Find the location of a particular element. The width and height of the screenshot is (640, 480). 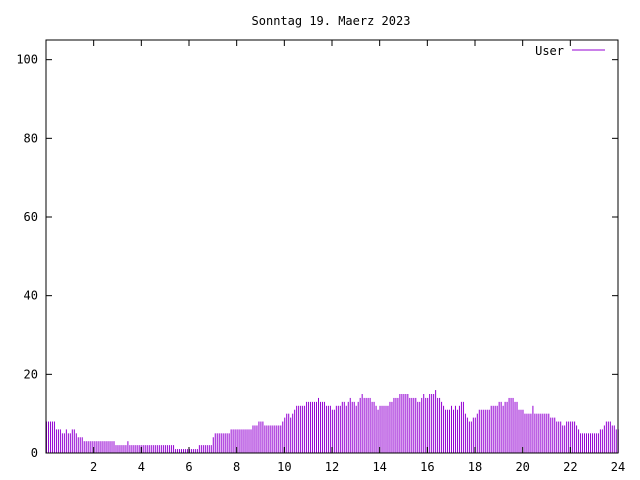

bar-group is located at coordinates (332, 421).